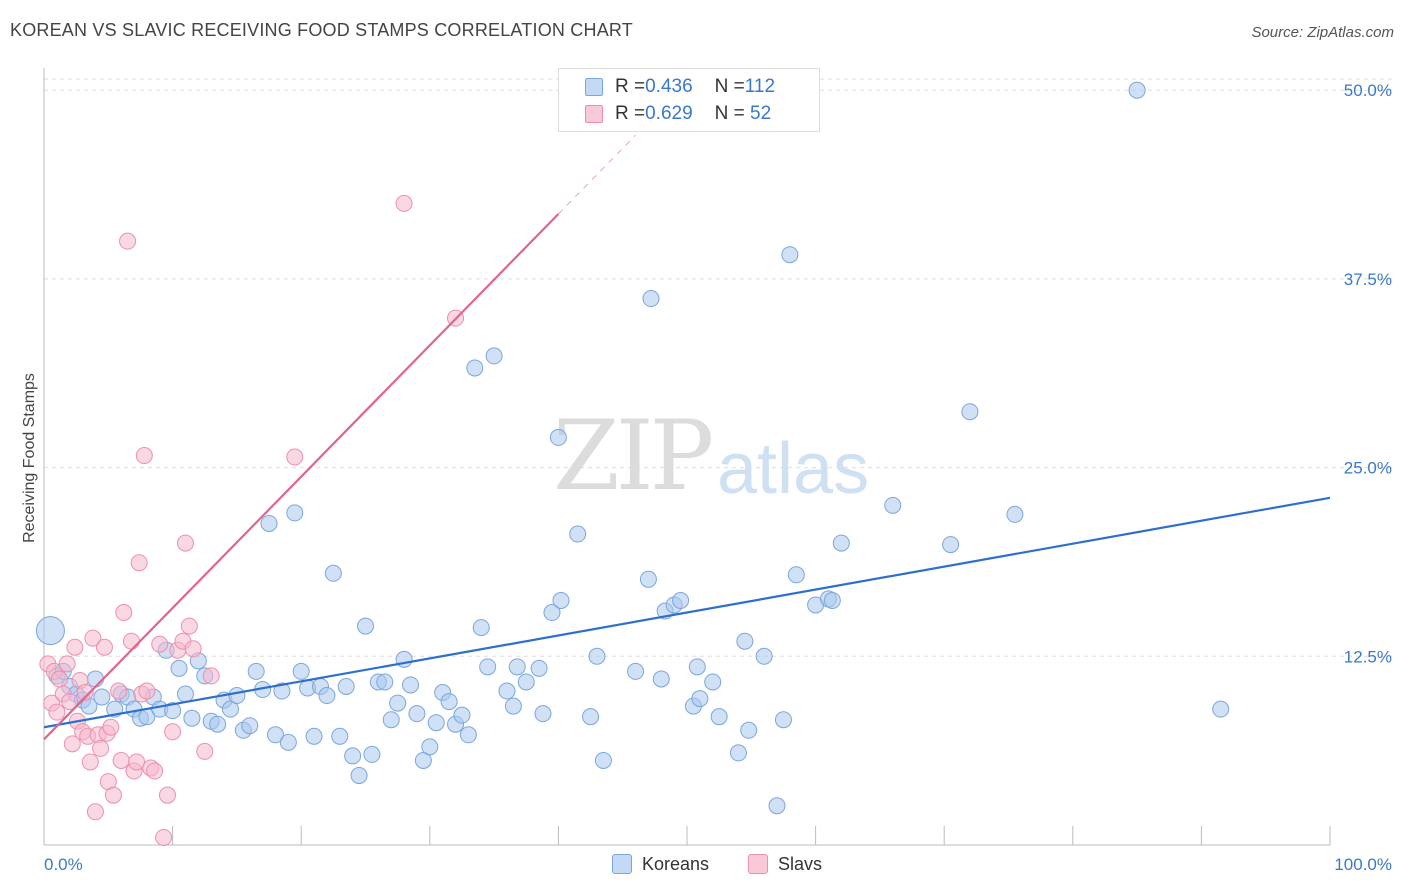 The width and height of the screenshot is (1406, 892). Describe the element at coordinates (689, 100) in the screenshot. I see `correlation-legend: R = 0.436 N = 112 R = 0.629 N = 52` at that location.